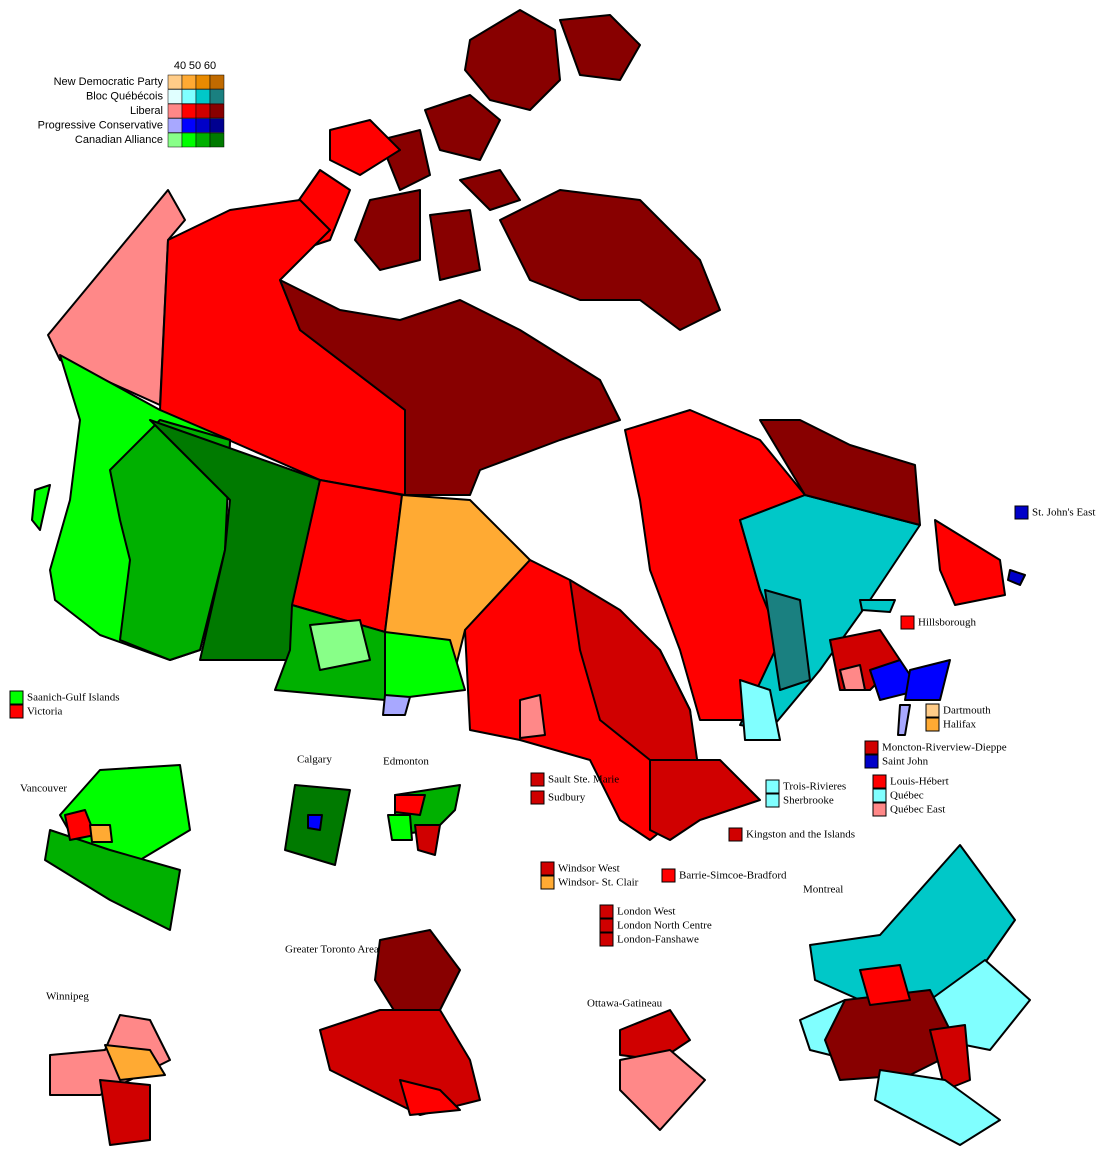 The width and height of the screenshot is (1113, 1163). What do you see at coordinates (967, 711) in the screenshot?
I see `callout-label: Dartmouth` at bounding box center [967, 711].